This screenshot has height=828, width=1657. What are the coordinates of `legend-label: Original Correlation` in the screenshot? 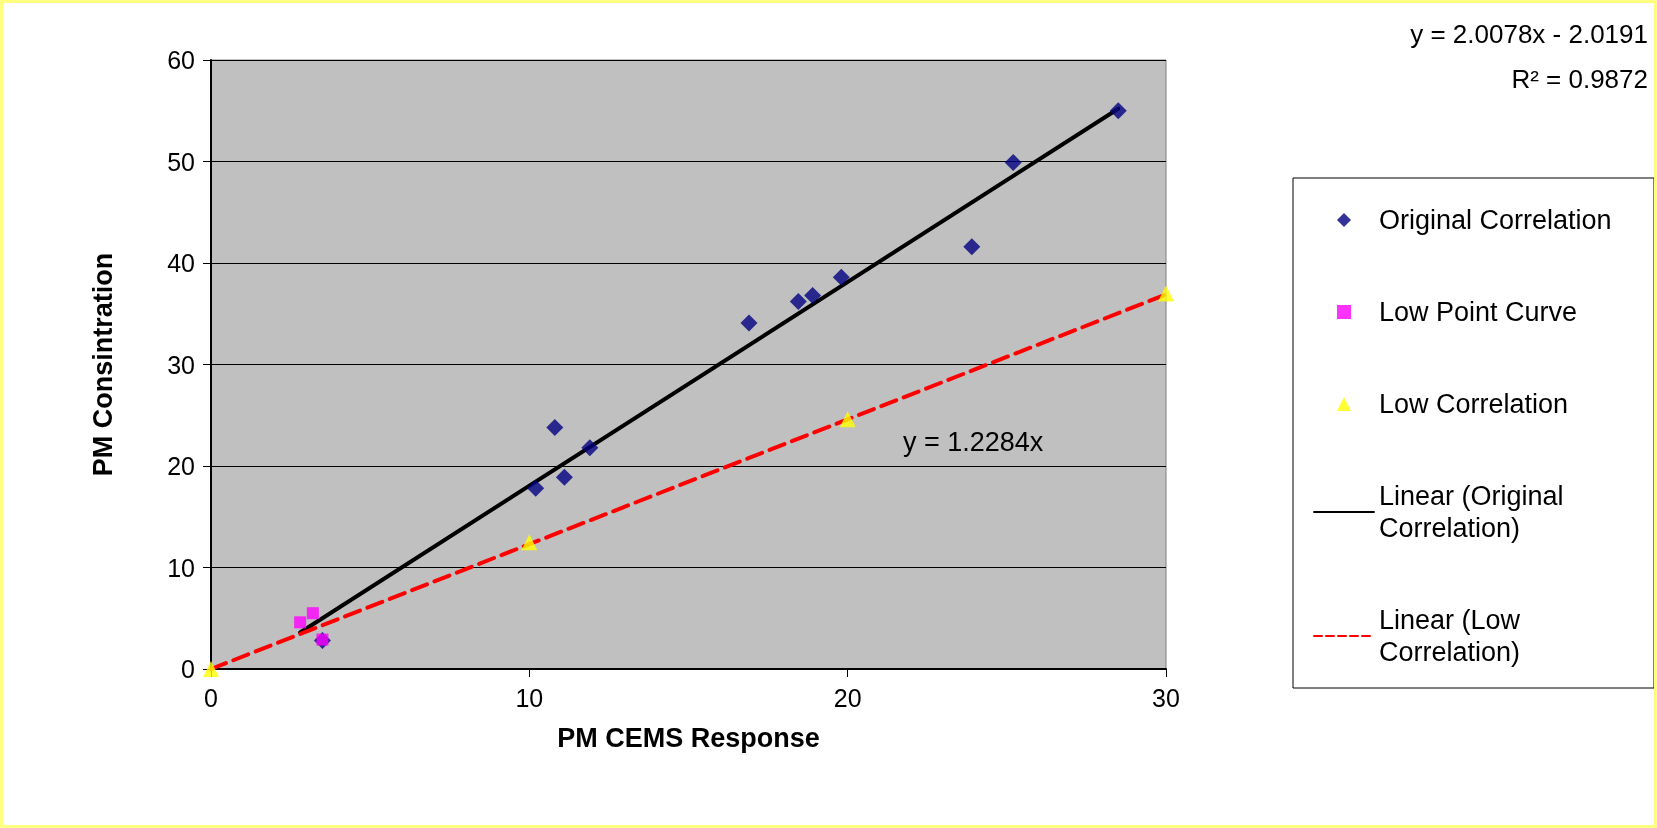 It's located at (1495, 220).